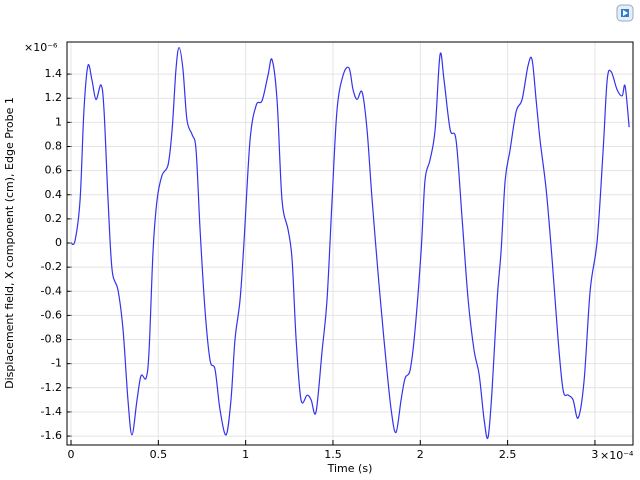 This screenshot has height=480, width=640. What do you see at coordinates (51, 339) in the screenshot?
I see `y-tick-label: -0.8` at bounding box center [51, 339].